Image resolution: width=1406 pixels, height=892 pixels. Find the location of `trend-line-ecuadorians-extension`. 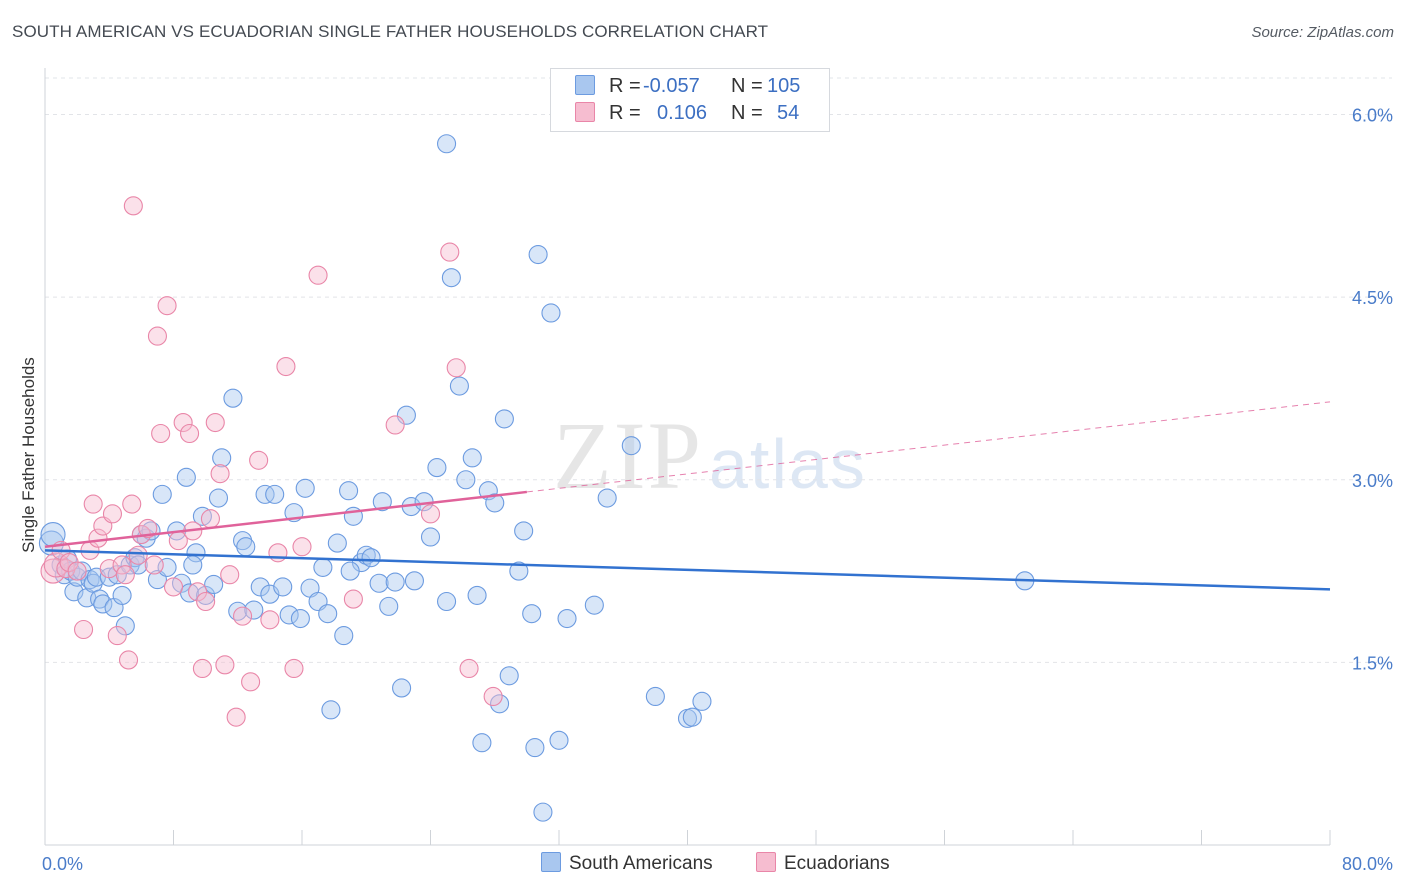

trend-line-ecuadorians-extension is located at coordinates (928, 447).